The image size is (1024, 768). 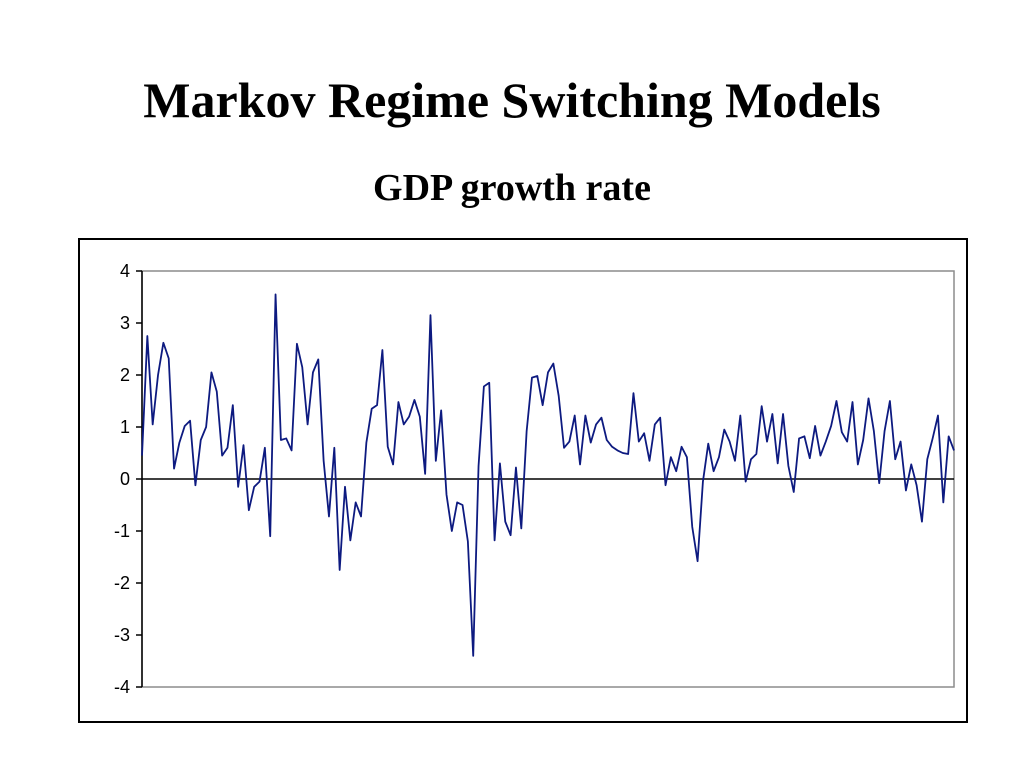 What do you see at coordinates (122, 583) in the screenshot?
I see `y-tick-label: -2` at bounding box center [122, 583].